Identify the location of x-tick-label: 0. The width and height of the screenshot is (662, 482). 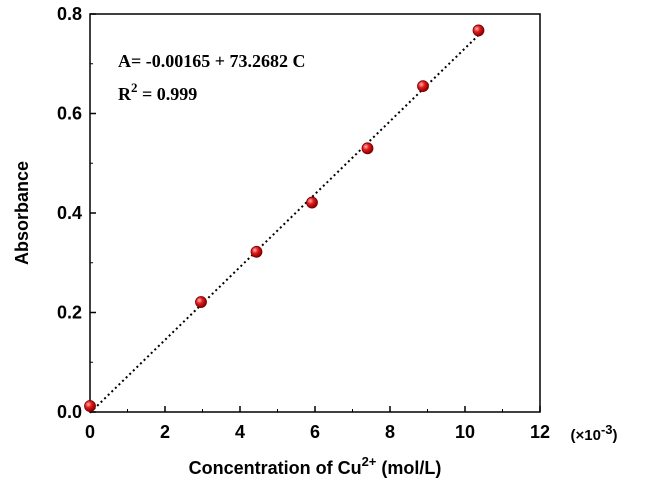
(90, 432).